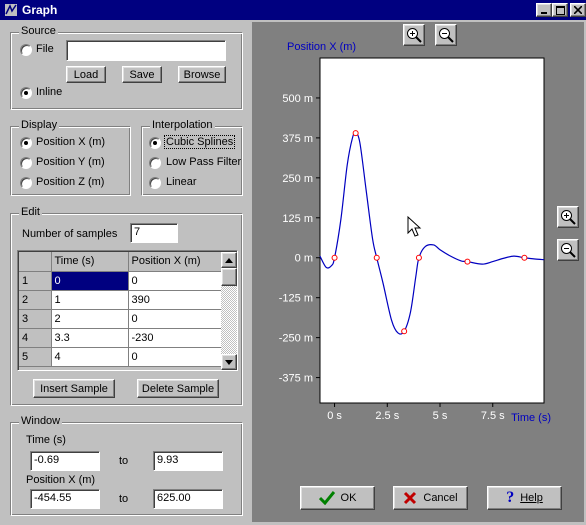 This screenshot has height=525, width=586. I want to click on table-row: 2 1 390, so click(120, 299).